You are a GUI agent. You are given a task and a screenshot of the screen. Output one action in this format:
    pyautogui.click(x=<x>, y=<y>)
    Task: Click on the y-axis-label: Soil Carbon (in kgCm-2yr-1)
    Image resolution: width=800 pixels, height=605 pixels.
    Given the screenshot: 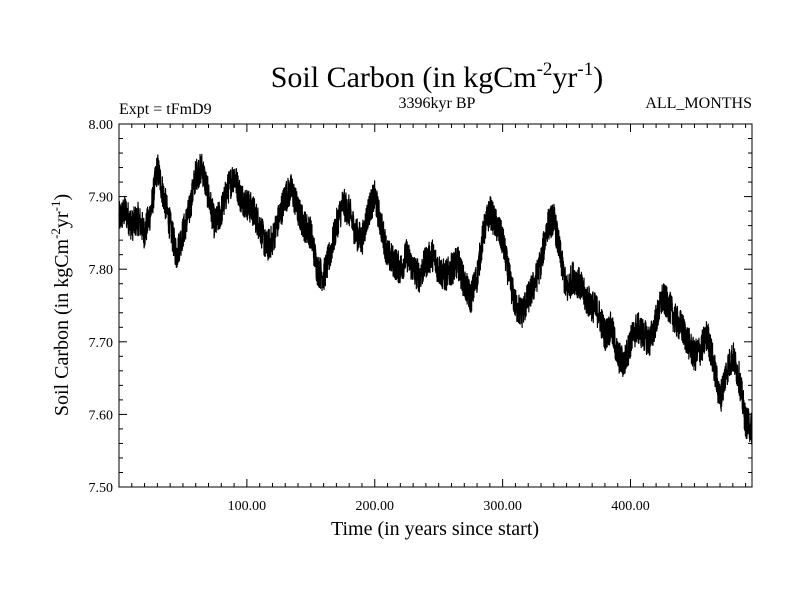 What is the action you would take?
    pyautogui.click(x=60, y=305)
    